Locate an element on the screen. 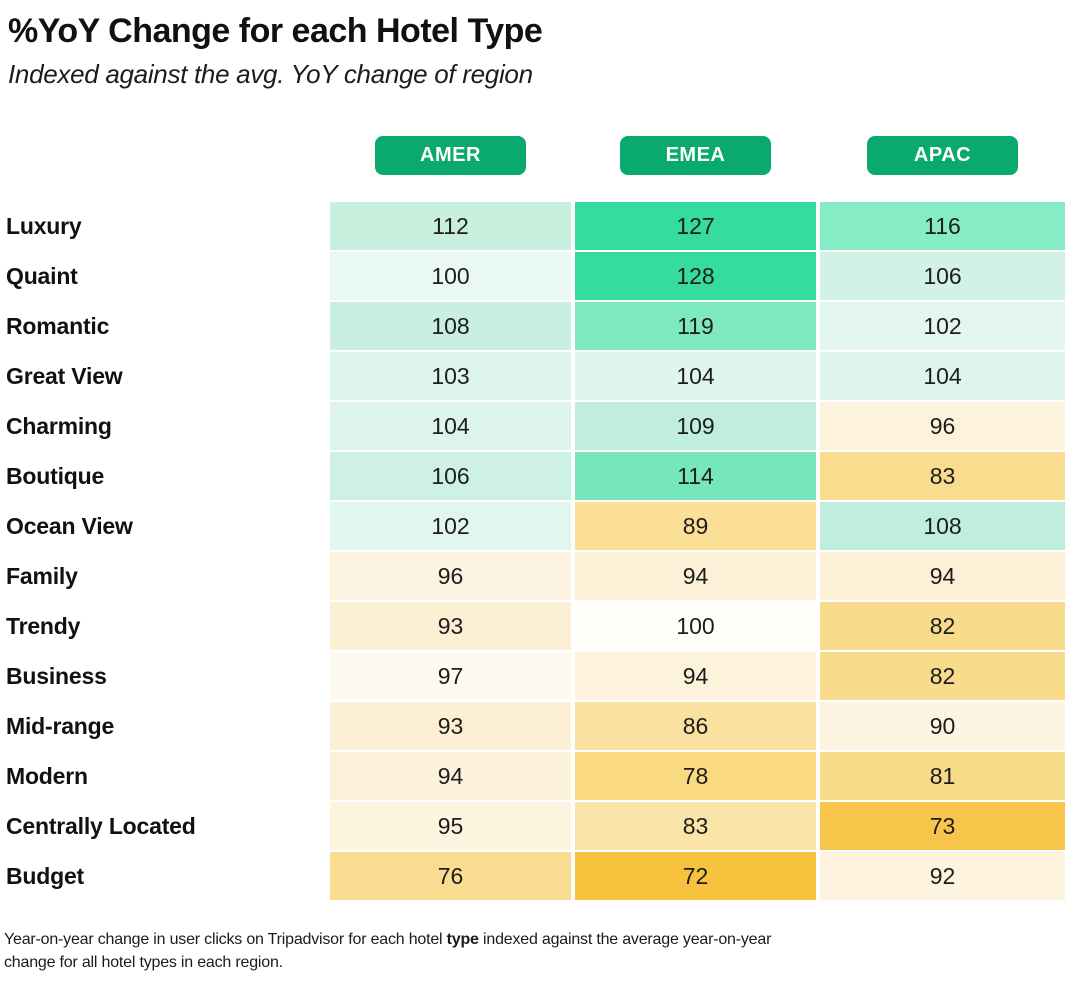 Image resolution: width=1069 pixels, height=993 pixels. heatmap-cell: 90 is located at coordinates (942, 726).